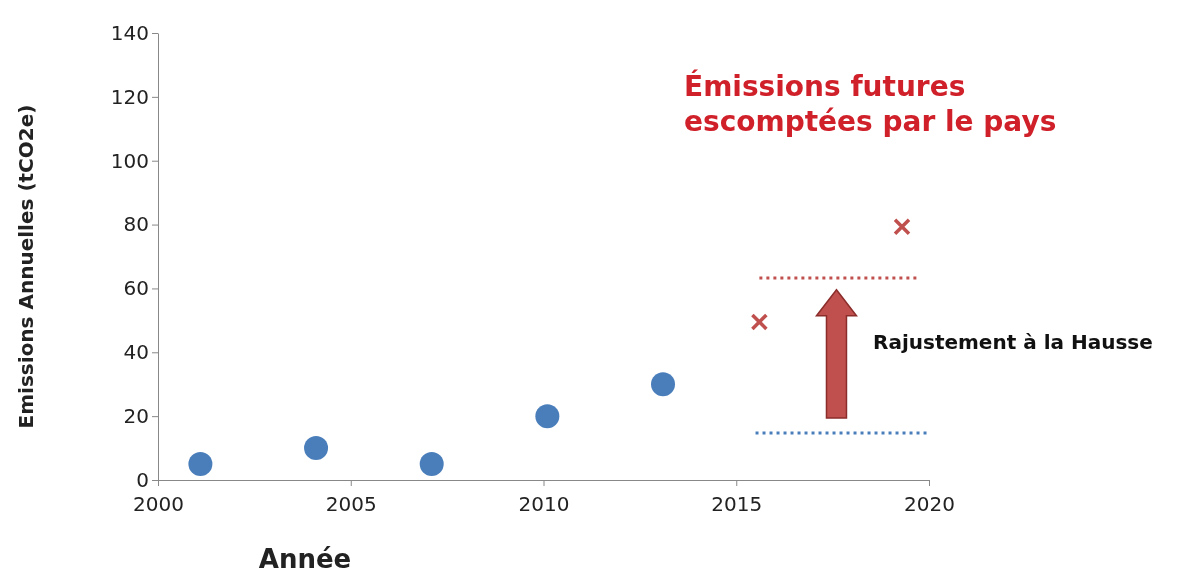  I want to click on y-tick-label: 20, so click(136, 416).